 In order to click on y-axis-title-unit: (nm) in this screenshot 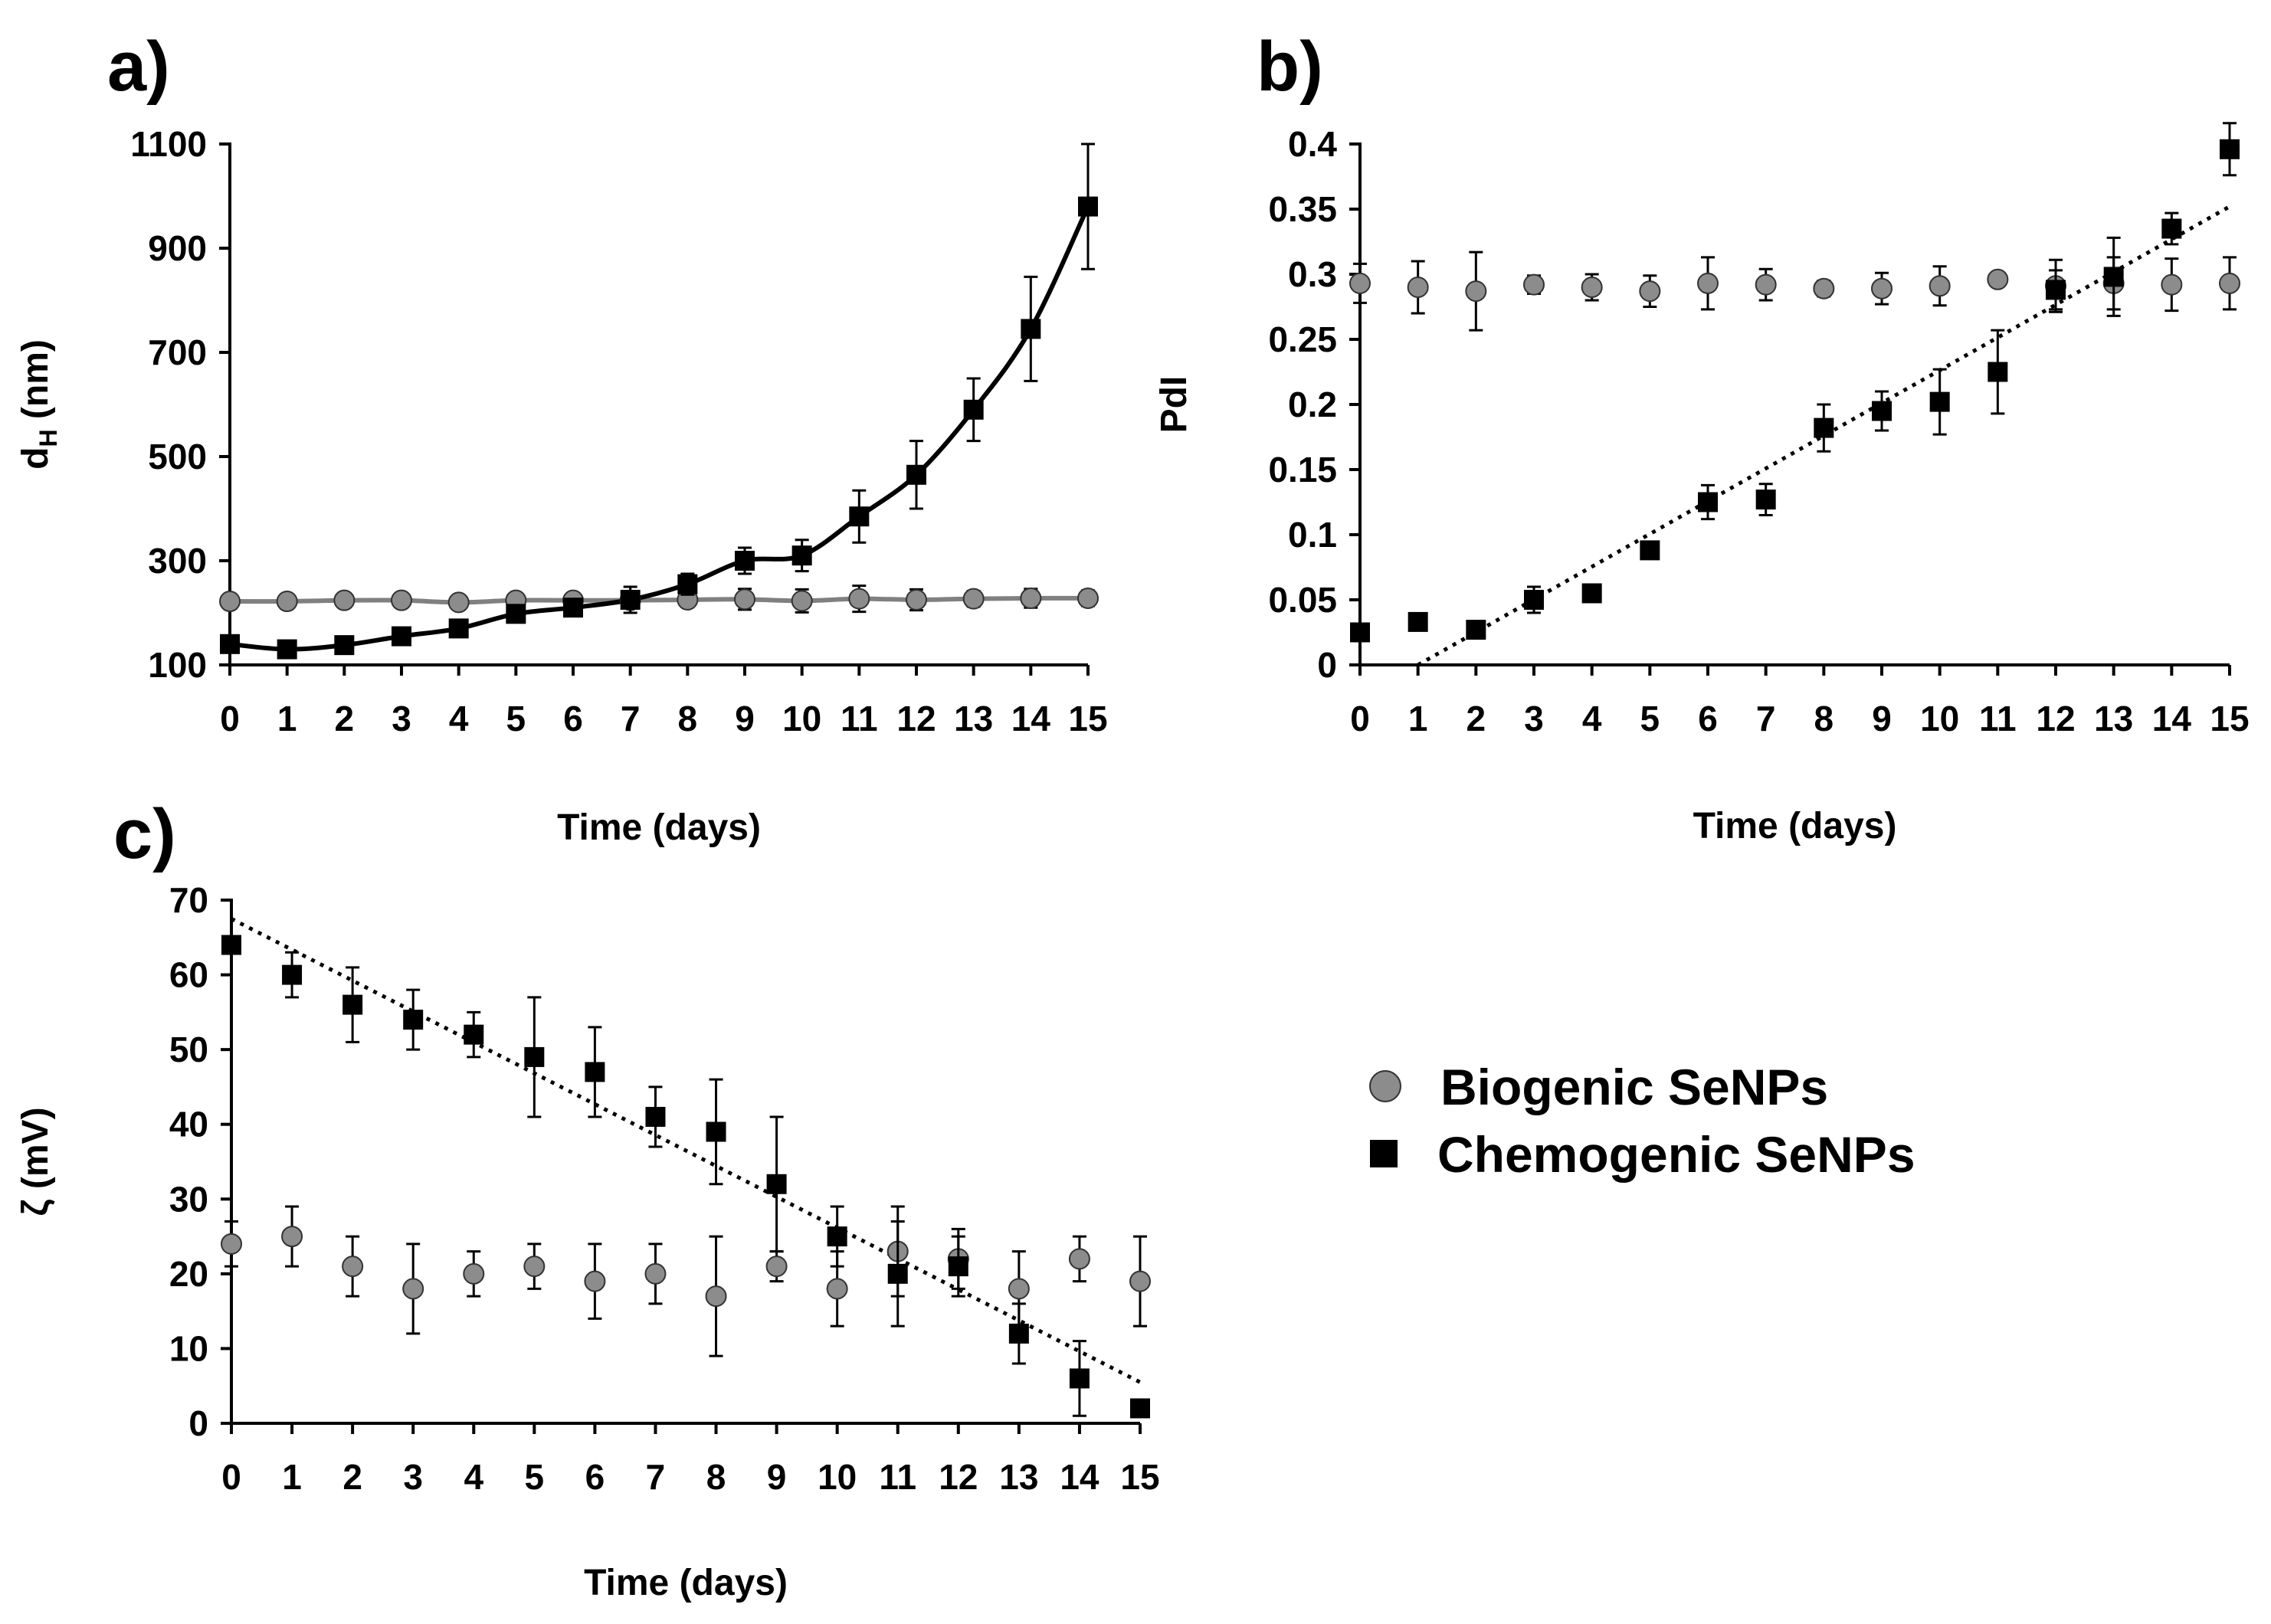, I will do `click(35, 384)`.